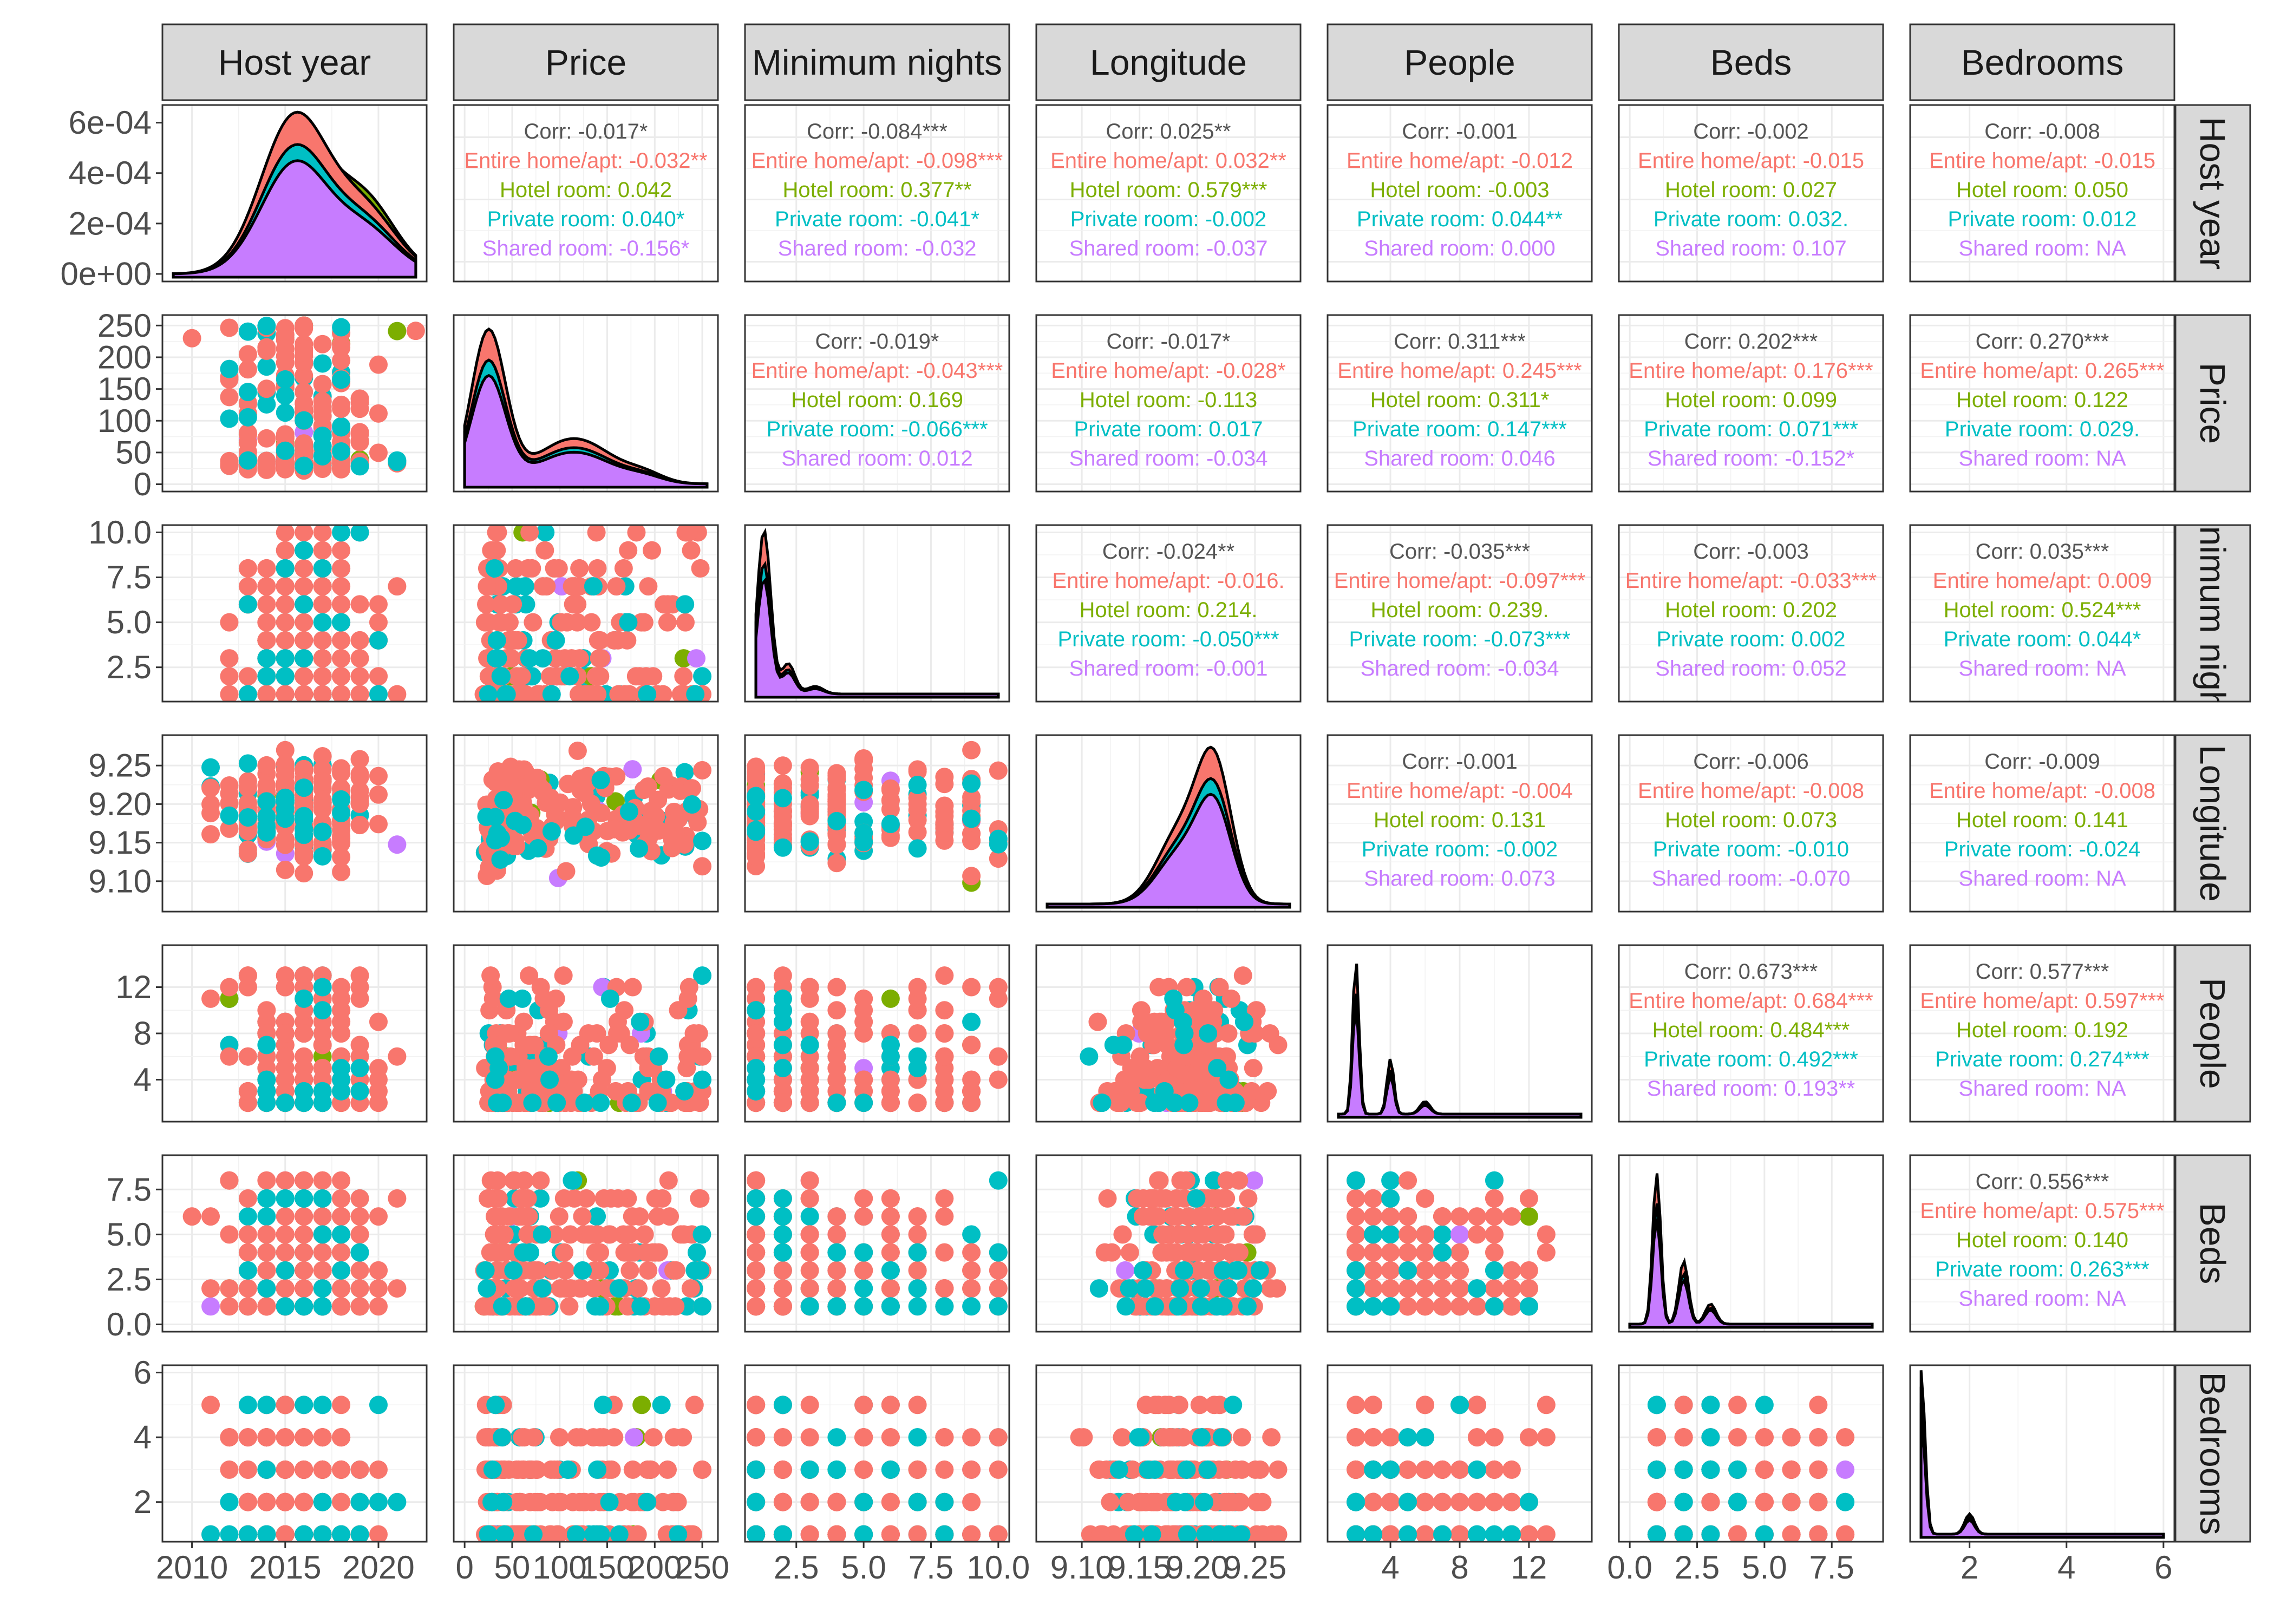 The height and width of the screenshot is (1624, 2274). Describe the element at coordinates (2042, 820) in the screenshot. I see `corr-group: Hotel room: 0.141` at that location.